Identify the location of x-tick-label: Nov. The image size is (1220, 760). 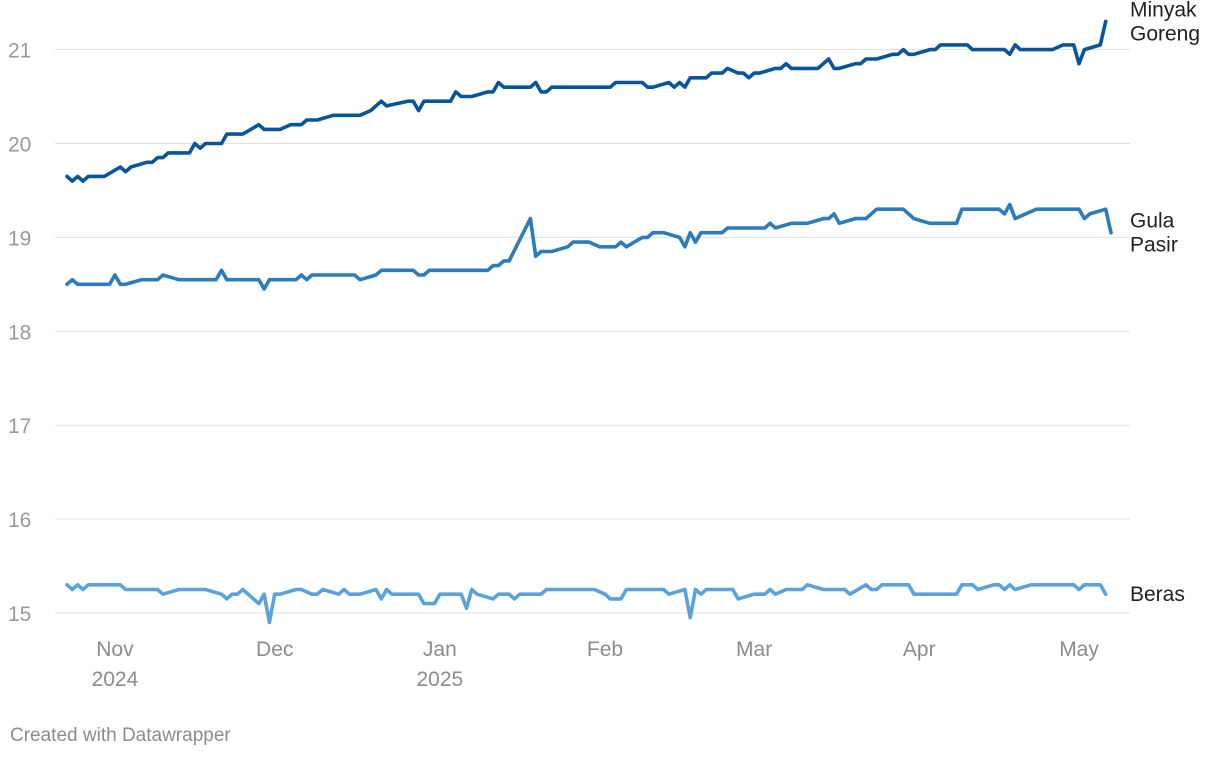
(115, 649).